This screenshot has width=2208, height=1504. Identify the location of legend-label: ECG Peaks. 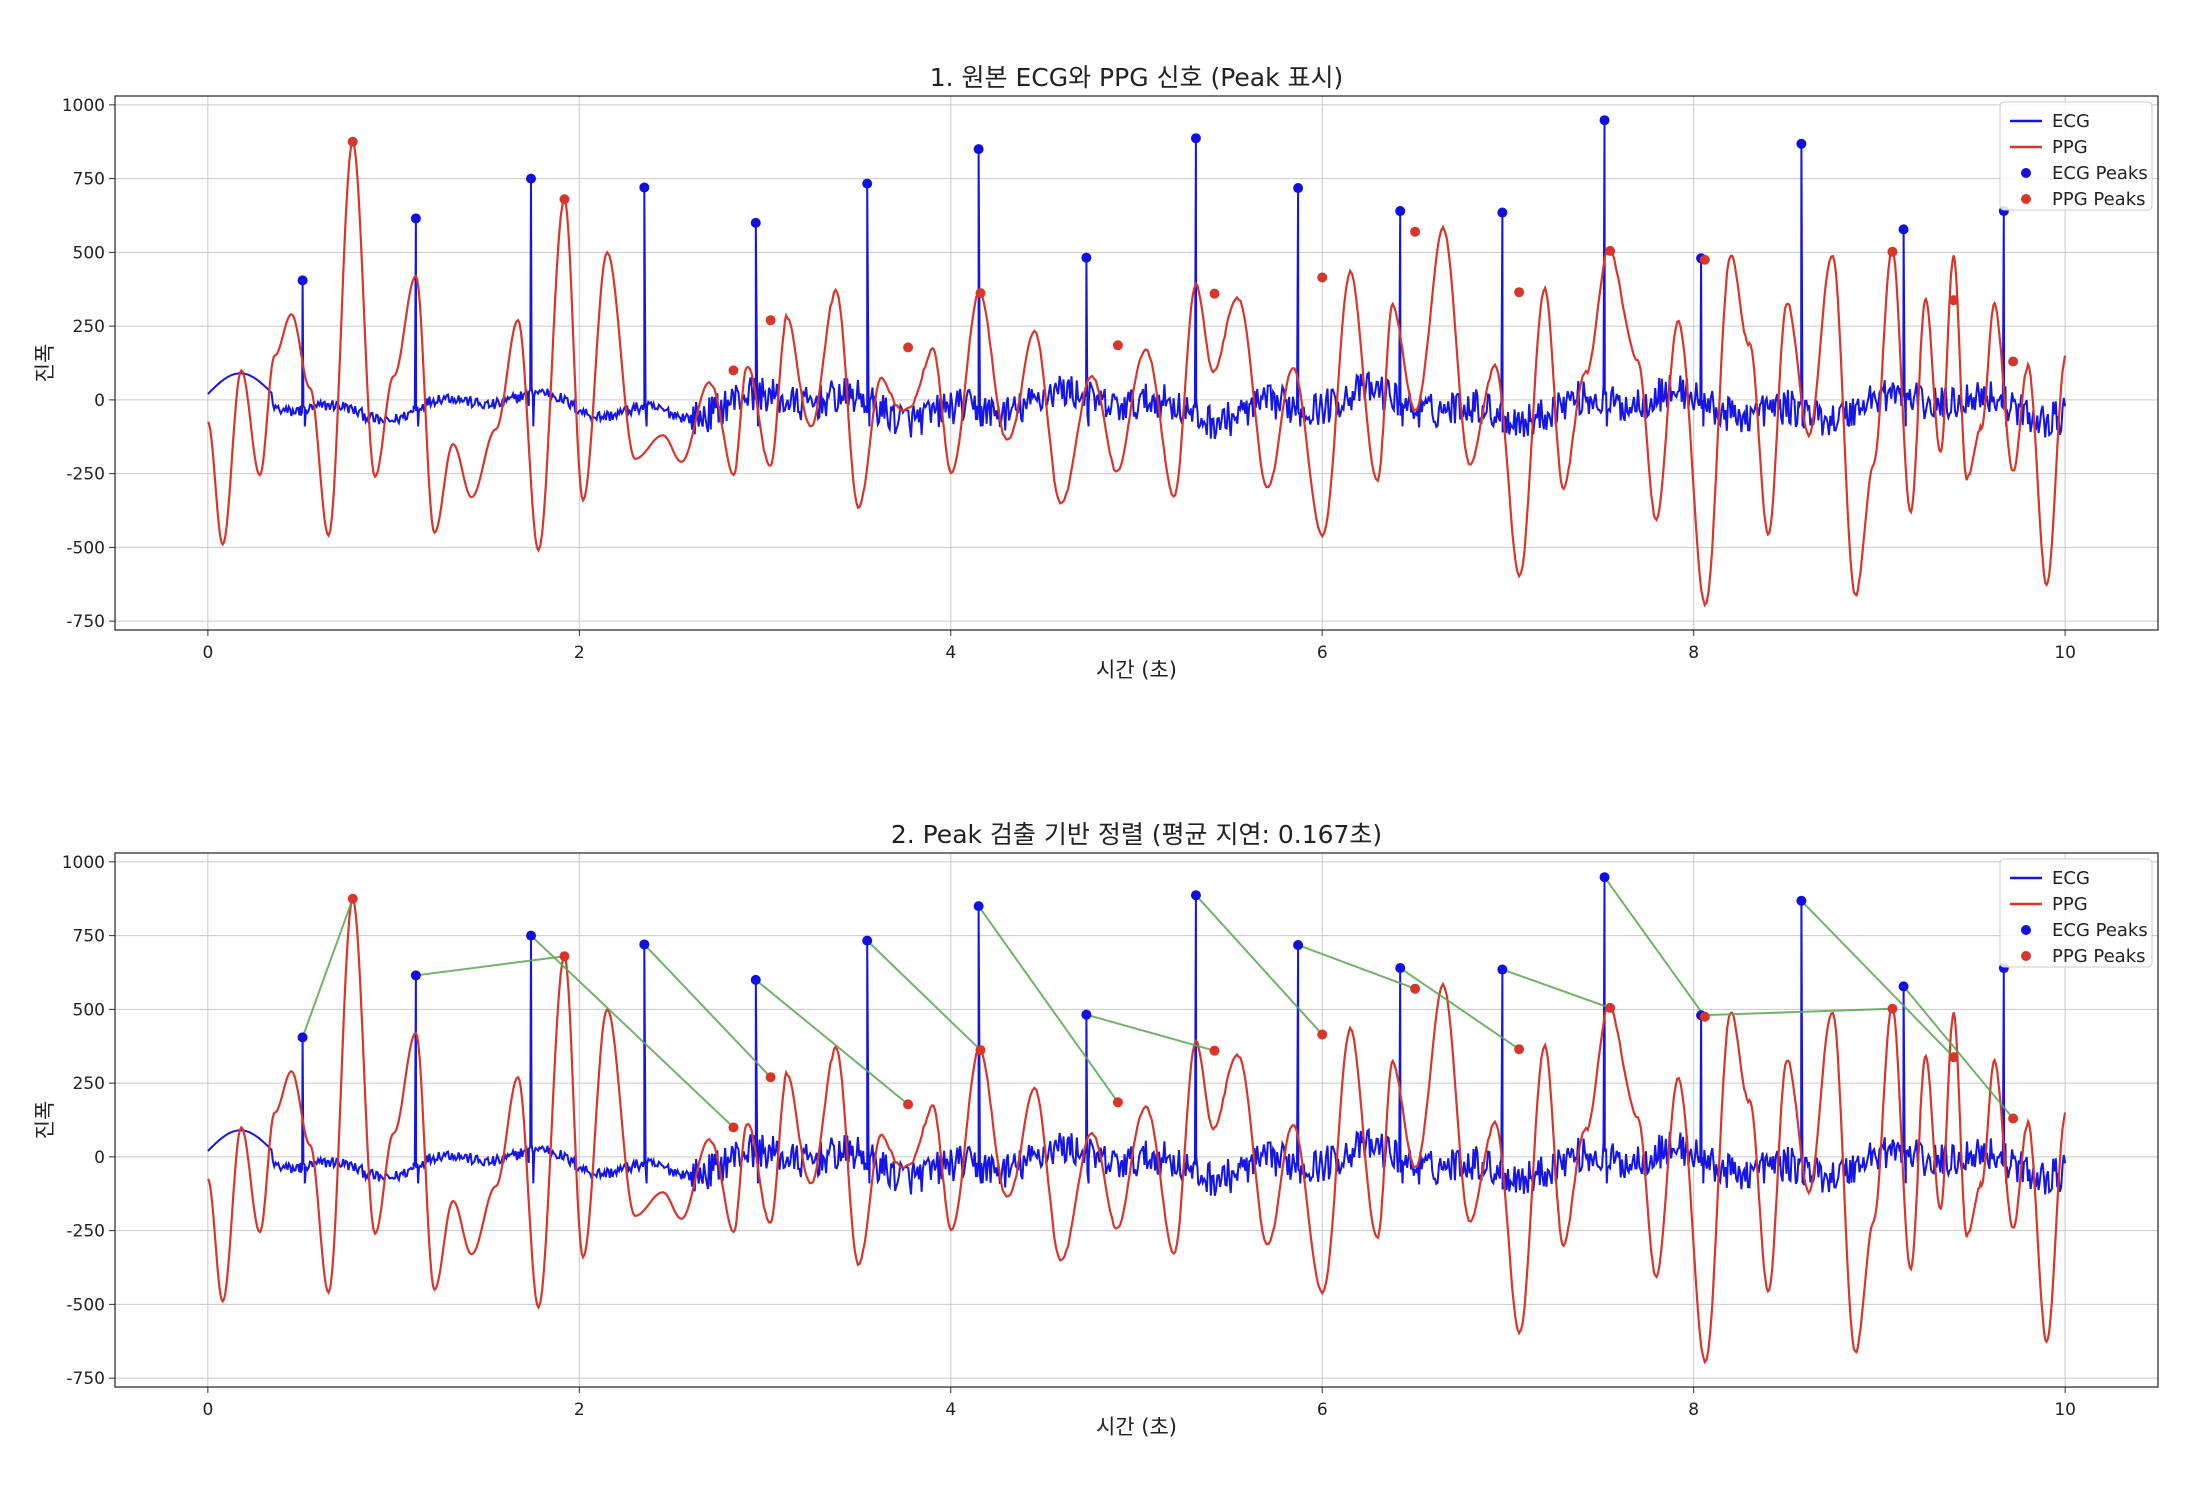
(2100, 930).